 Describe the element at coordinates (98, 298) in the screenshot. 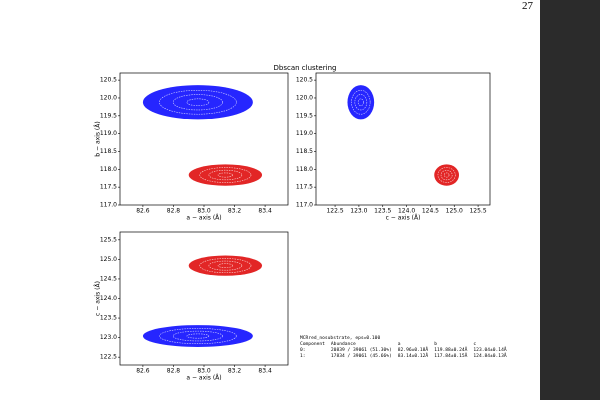

I see `y-axis-label: c − axis (Å)` at that location.